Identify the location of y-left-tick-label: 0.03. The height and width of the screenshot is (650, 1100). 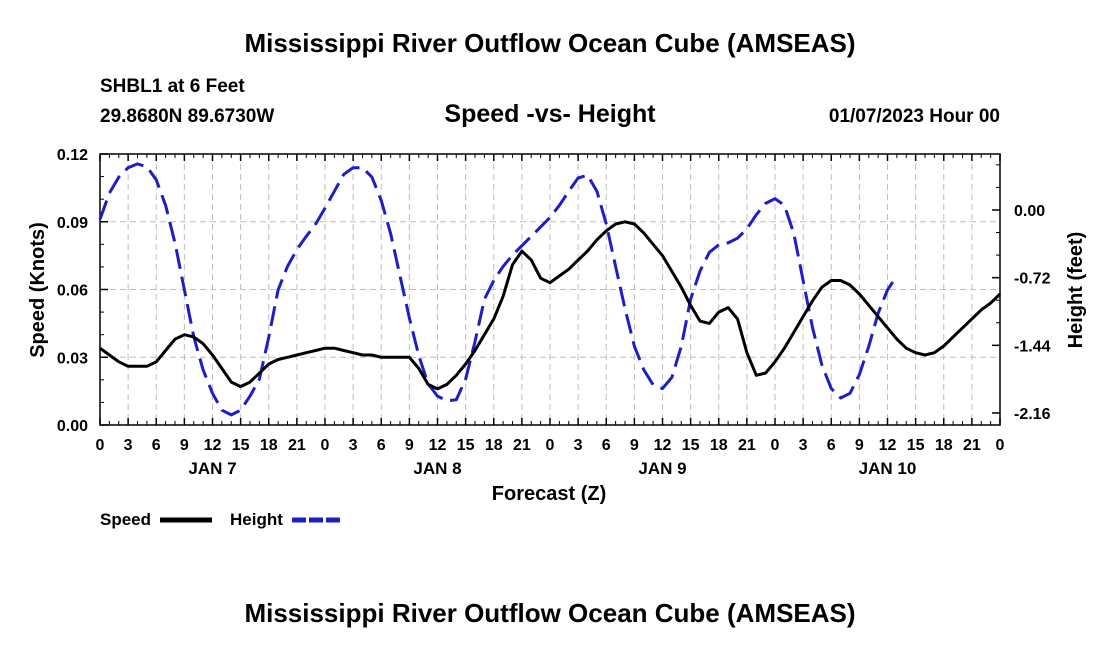
(72, 358).